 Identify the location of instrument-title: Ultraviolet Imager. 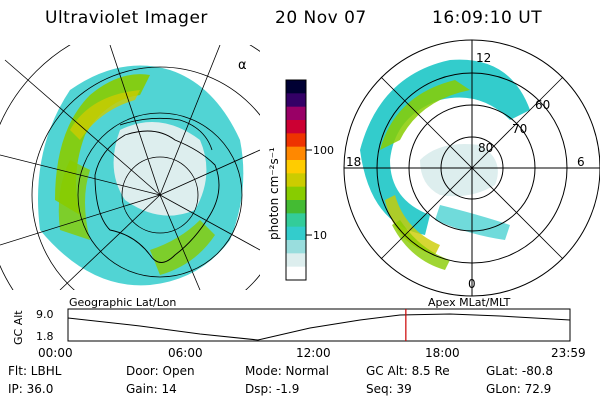
(126, 18).